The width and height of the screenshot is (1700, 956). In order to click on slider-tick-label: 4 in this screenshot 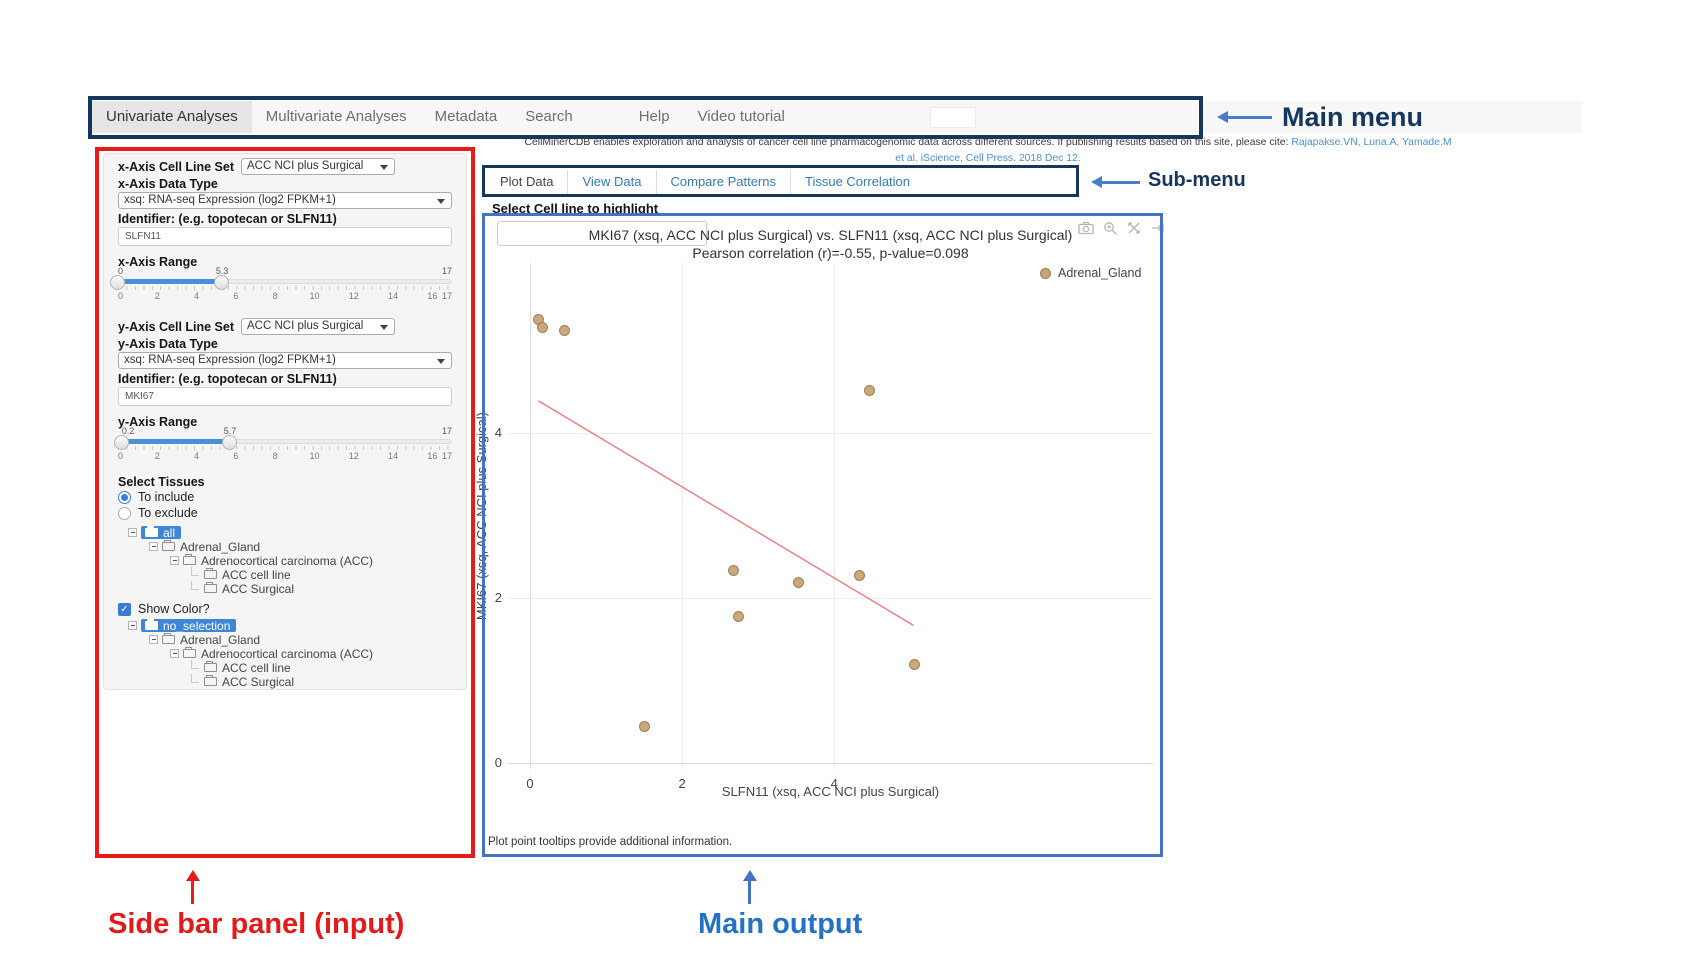, I will do `click(197, 456)`.